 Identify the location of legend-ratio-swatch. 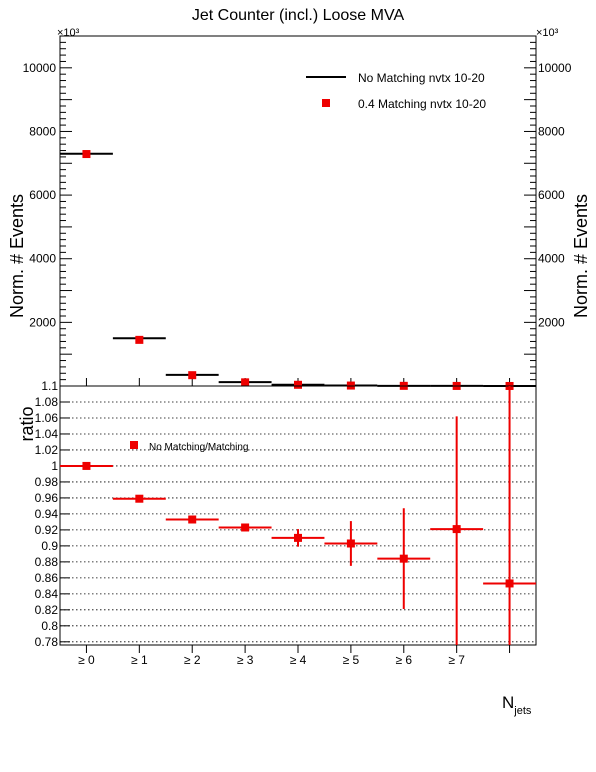
(134, 445).